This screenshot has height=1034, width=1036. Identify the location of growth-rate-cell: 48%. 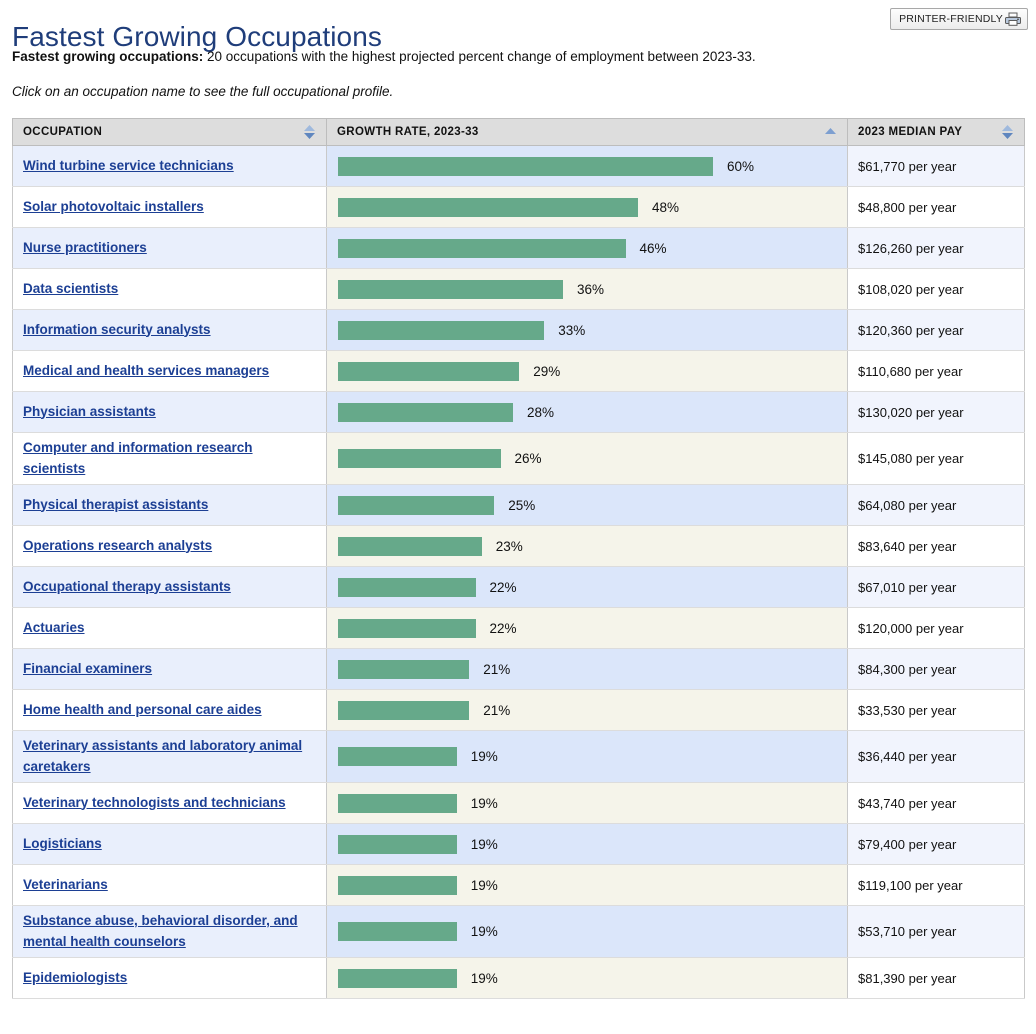
(587, 207).